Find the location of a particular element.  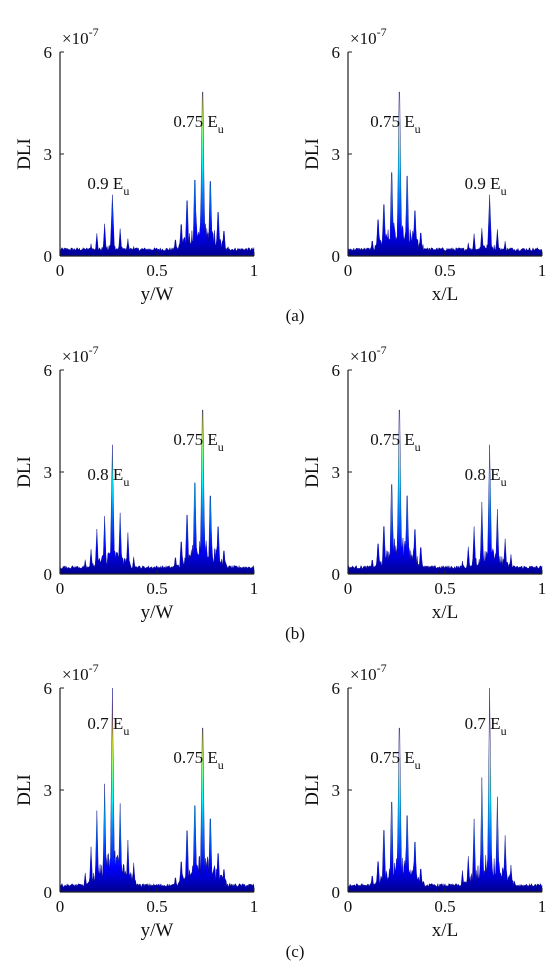

panel-label-a: (a) is located at coordinates (295, 315).